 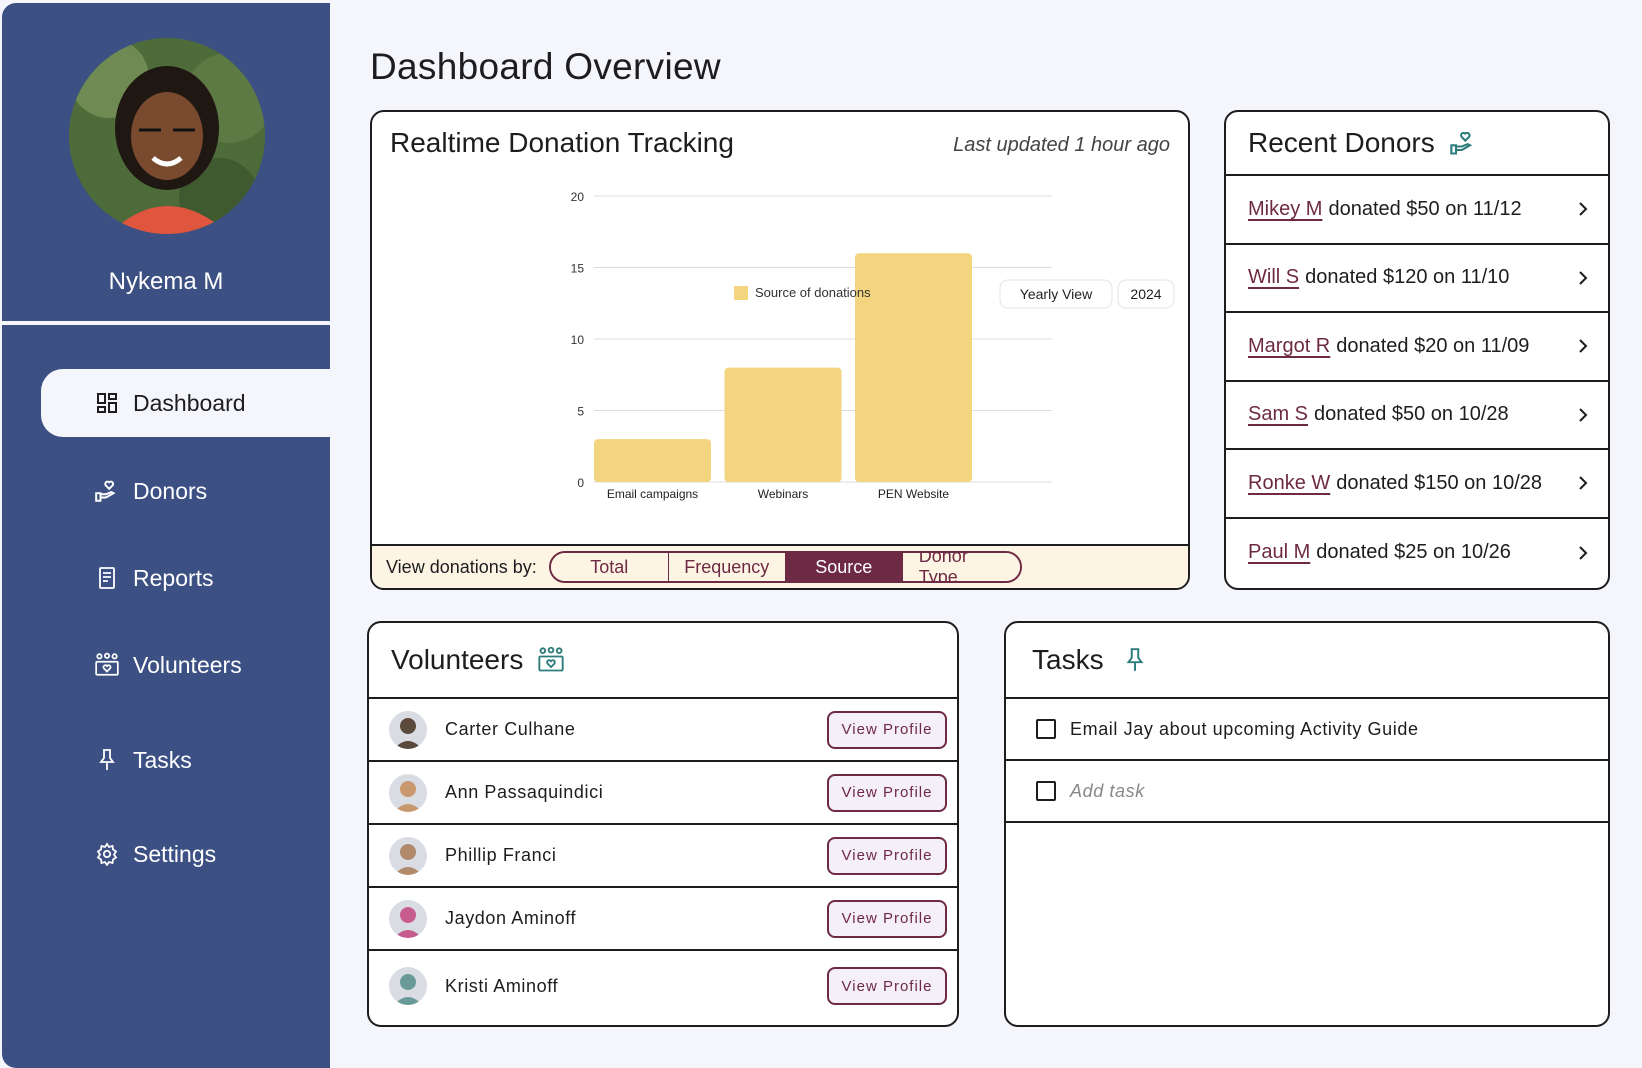 What do you see at coordinates (1289, 482) in the screenshot?
I see `donor-name-link: Ronke W` at bounding box center [1289, 482].